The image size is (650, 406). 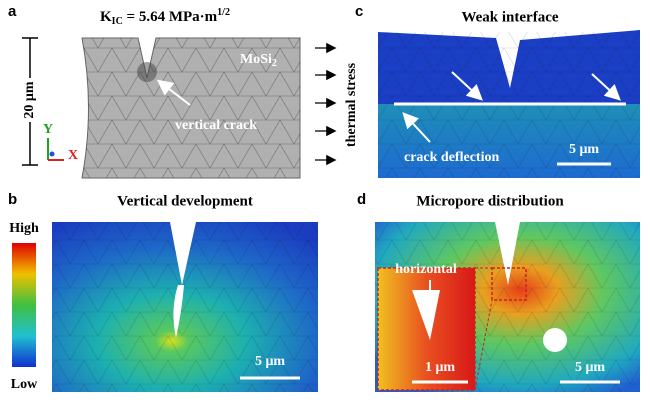 What do you see at coordinates (451, 157) in the screenshot?
I see `annotation: crack deflection` at bounding box center [451, 157].